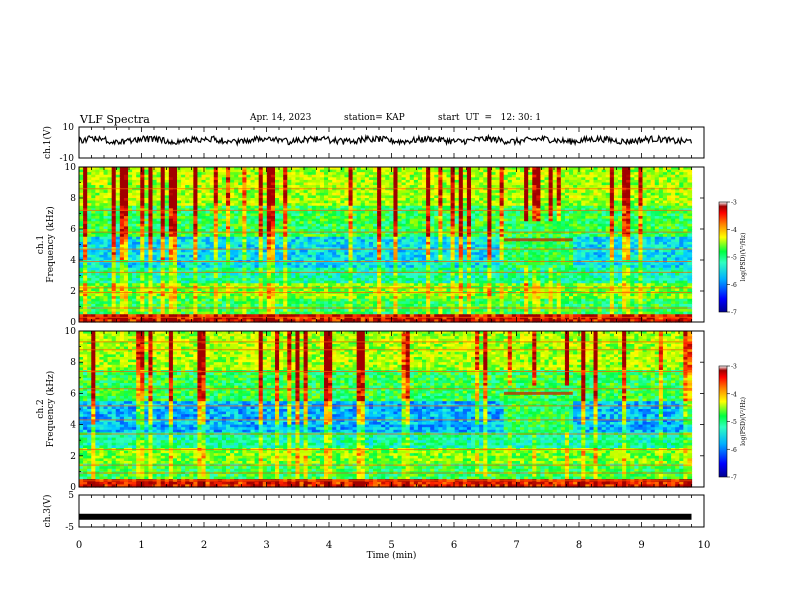 This screenshot has height=612, width=792. What do you see at coordinates (385, 516) in the screenshot?
I see `ch3-waveform-line` at bounding box center [385, 516].